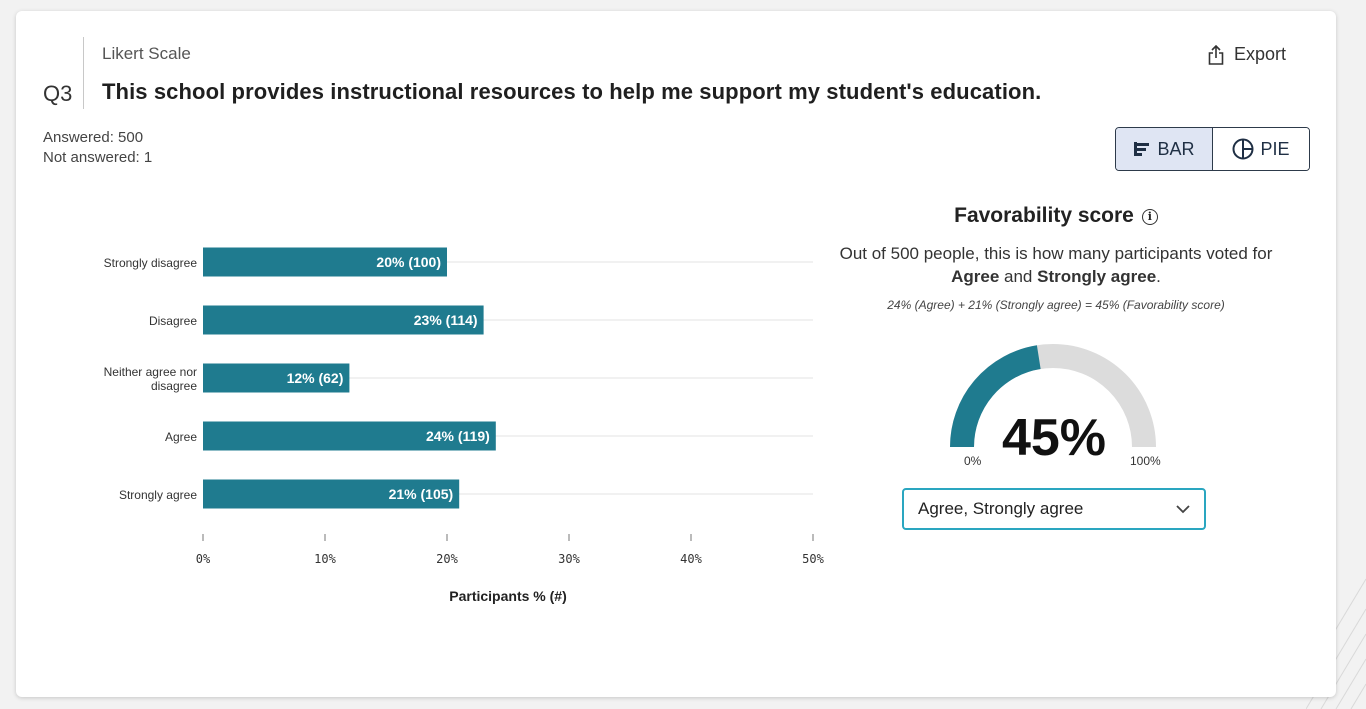  I want to click on bar-data-label: 20% (100), so click(408, 262).